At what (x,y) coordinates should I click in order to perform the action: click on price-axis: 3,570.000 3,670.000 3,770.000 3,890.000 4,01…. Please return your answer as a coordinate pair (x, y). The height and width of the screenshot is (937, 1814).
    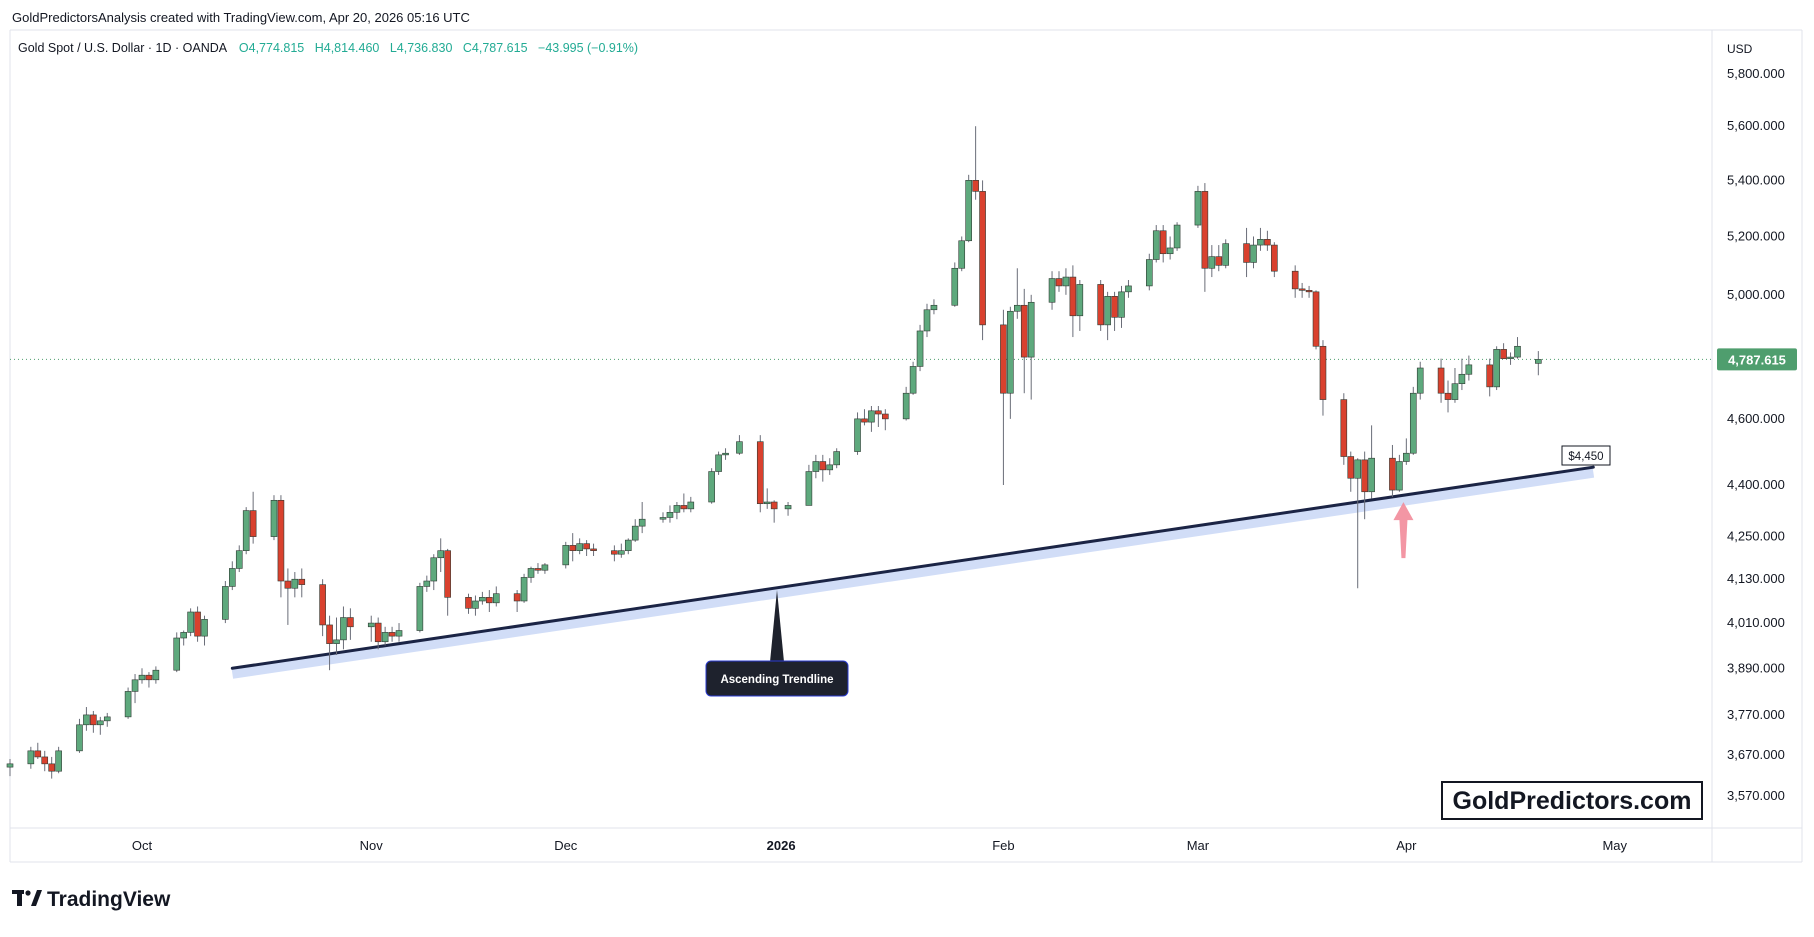
    Looking at the image, I should click on (1756, 434).